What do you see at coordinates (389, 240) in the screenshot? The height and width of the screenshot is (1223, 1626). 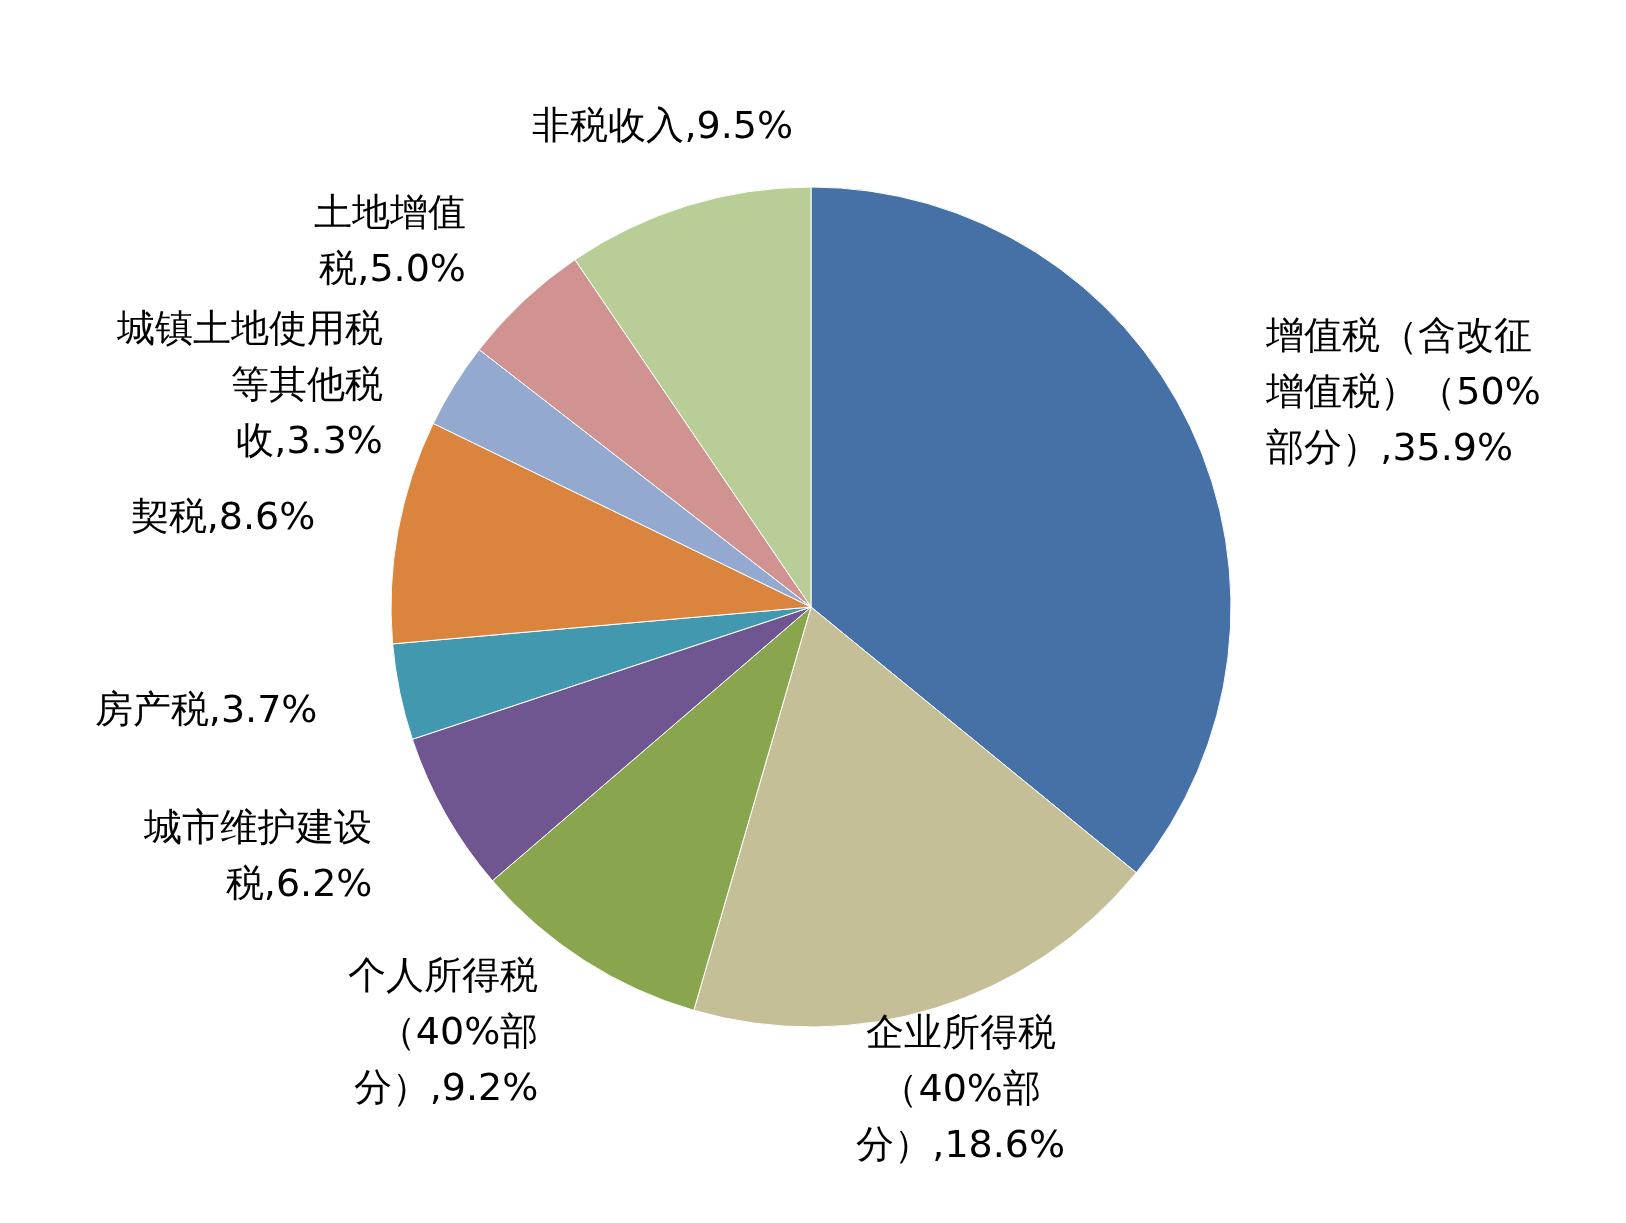 I see `slice-label: 土地增值税,5.0%` at bounding box center [389, 240].